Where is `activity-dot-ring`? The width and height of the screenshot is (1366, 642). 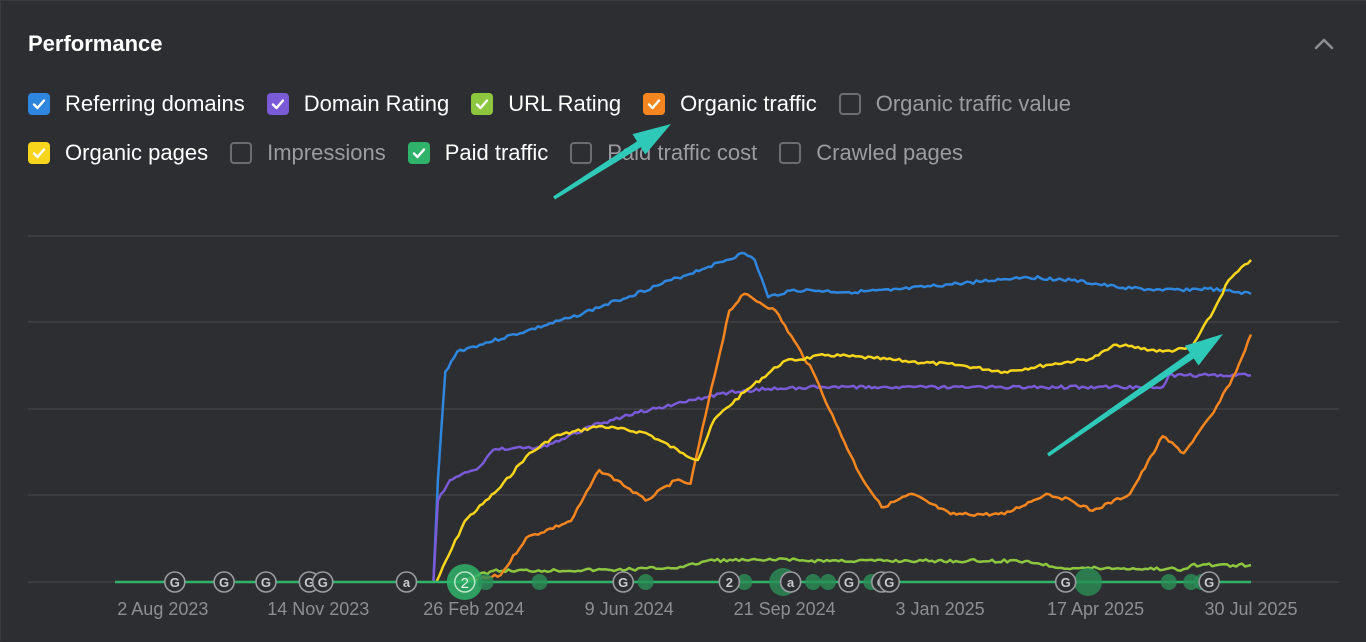
activity-dot-ring is located at coordinates (465, 582).